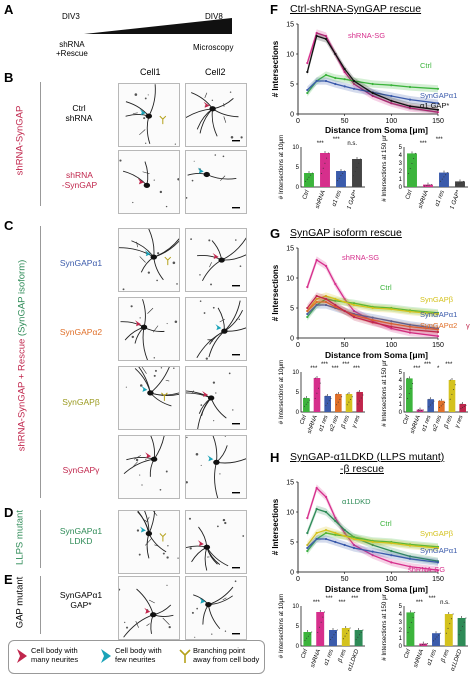 This screenshot has width=474, height=676. I want to click on group-d-bracket, so click(40, 539).